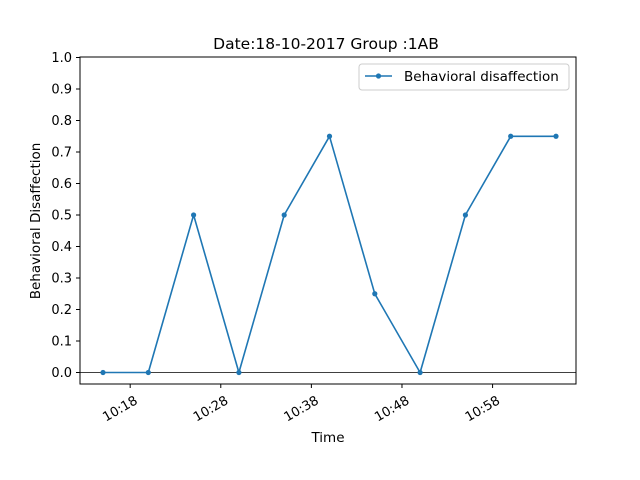 This screenshot has height=480, width=640. Describe the element at coordinates (61, 90) in the screenshot. I see `y-tick-label: 0.9` at that location.